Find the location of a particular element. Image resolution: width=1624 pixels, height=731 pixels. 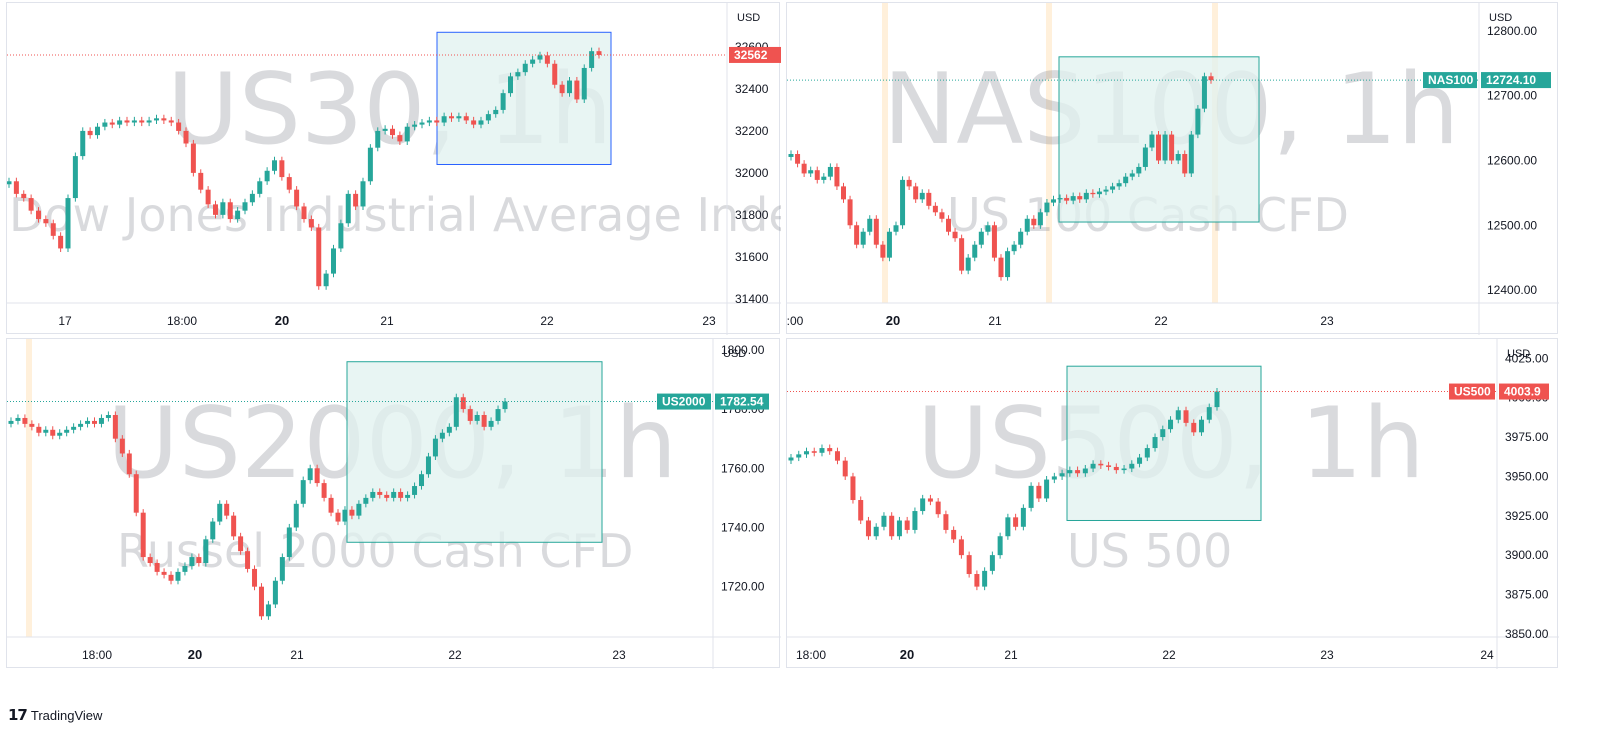

y-tick-label: 1740.00 is located at coordinates (743, 527).